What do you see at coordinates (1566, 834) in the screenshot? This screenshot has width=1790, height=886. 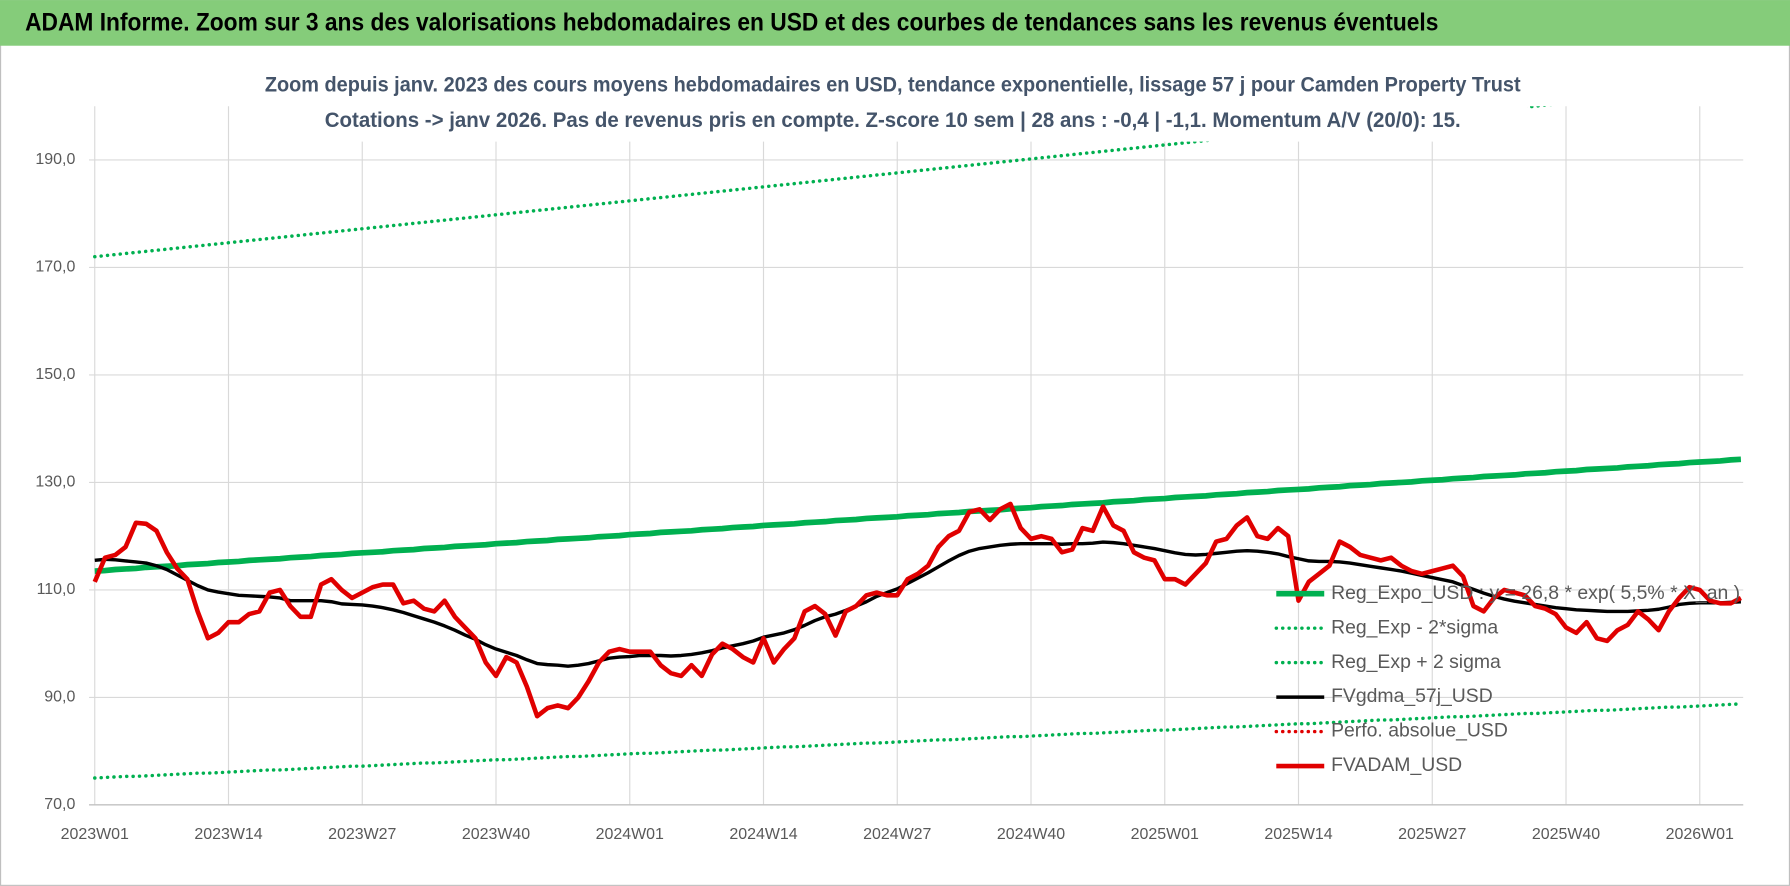 I see `x-tick-label: 2025W40` at bounding box center [1566, 834].